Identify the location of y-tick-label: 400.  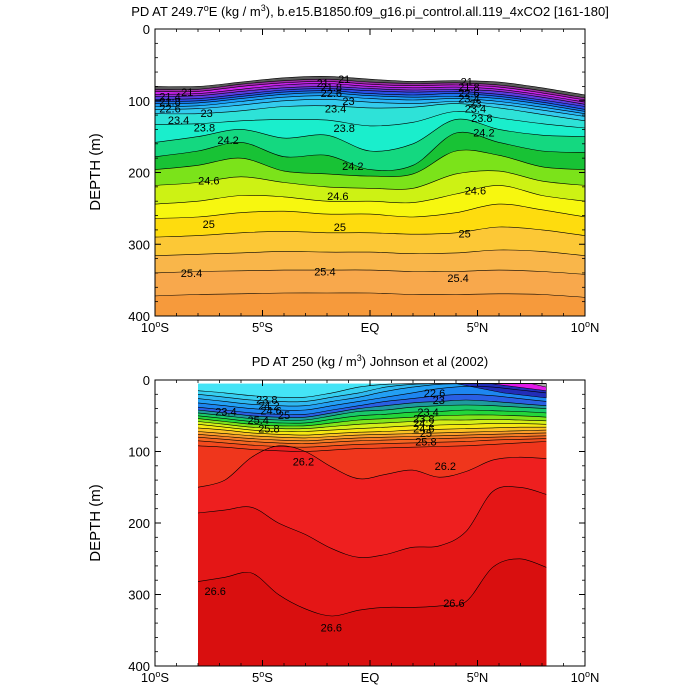
(139, 666).